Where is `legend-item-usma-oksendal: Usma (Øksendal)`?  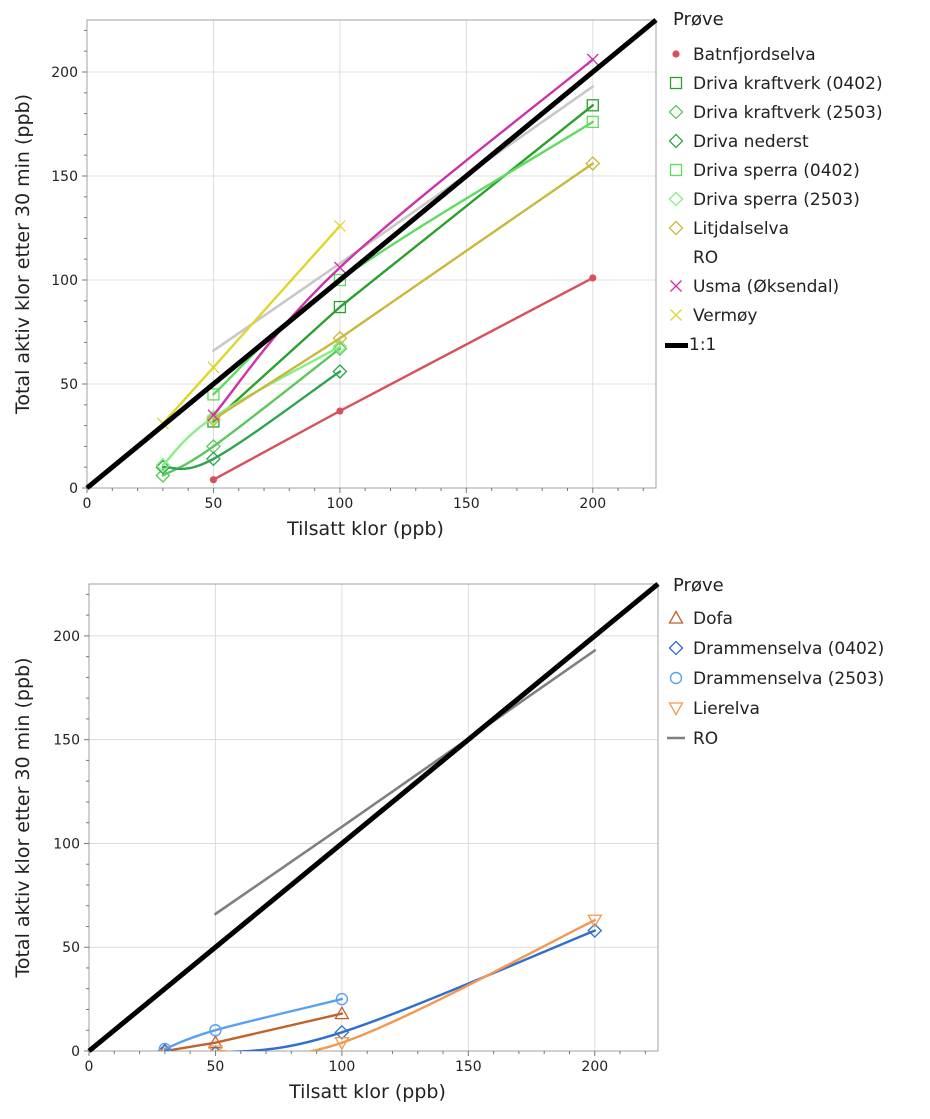 legend-item-usma-oksendal: Usma (Øksendal) is located at coordinates (754, 287).